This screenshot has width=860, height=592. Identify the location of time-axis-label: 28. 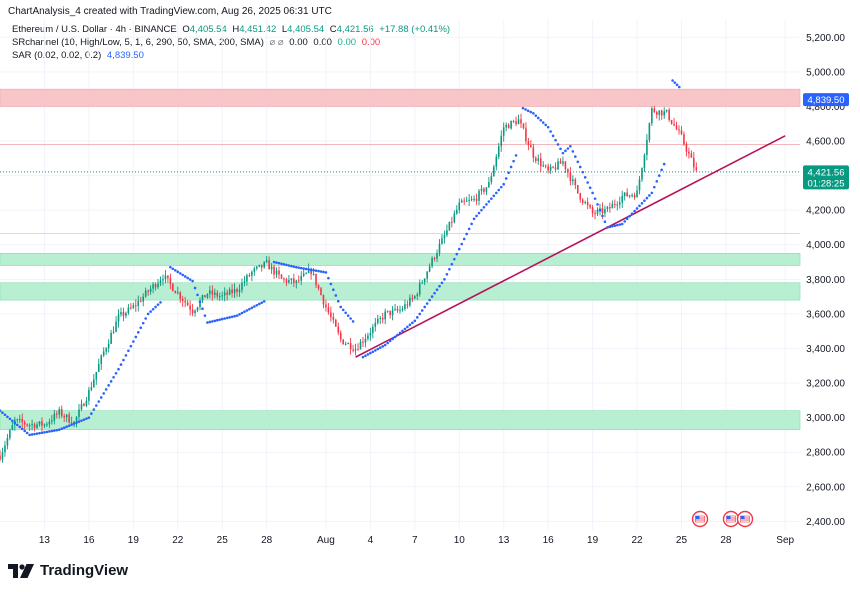
(726, 540).